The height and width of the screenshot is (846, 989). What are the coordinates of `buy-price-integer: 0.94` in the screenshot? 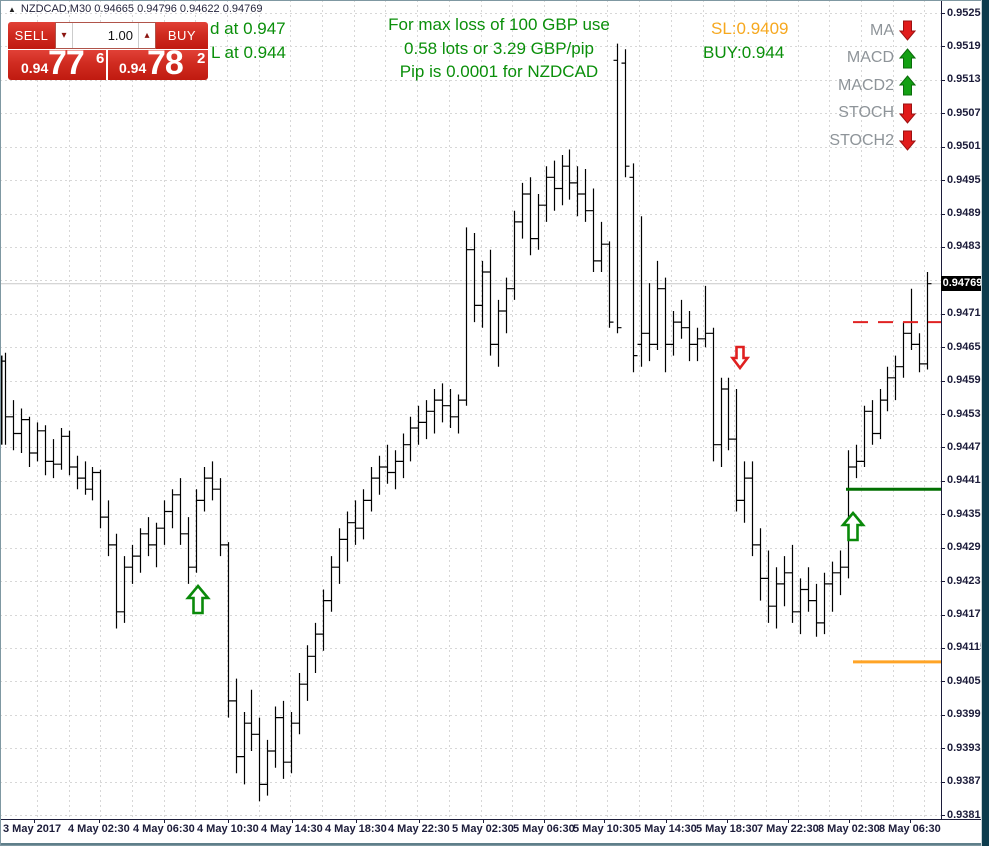 It's located at (133, 68).